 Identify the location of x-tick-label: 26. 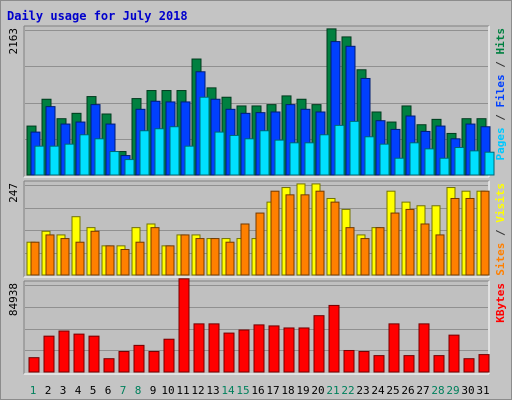
(407, 390).